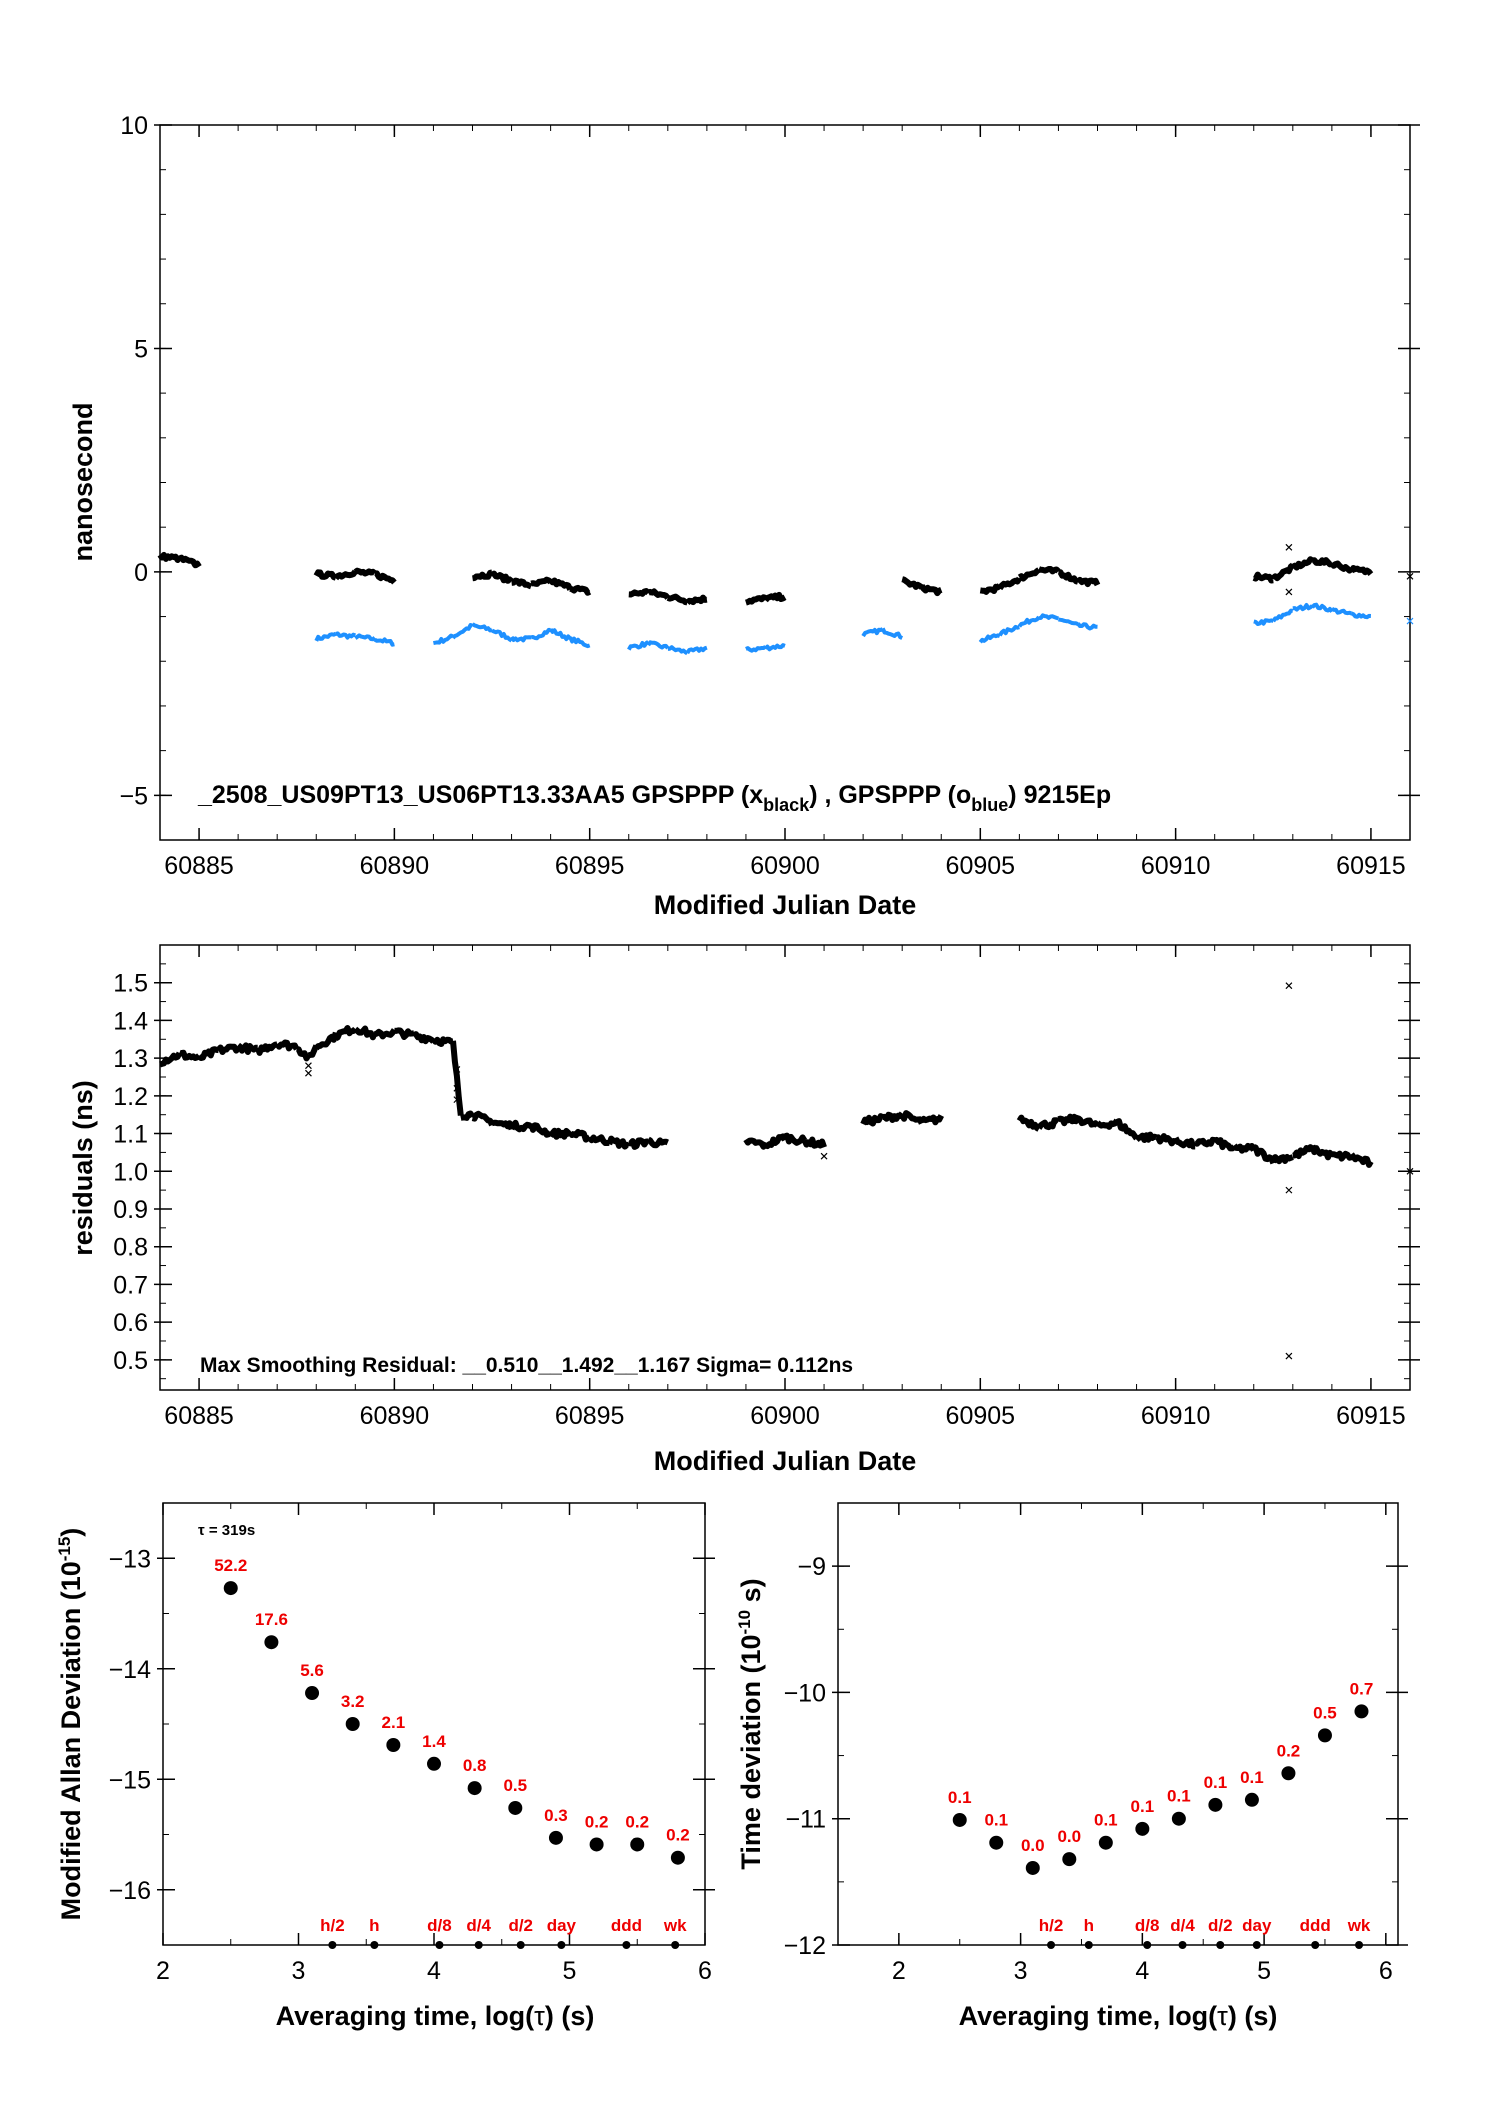 Image resolution: width=1488 pixels, height=2105 pixels. I want to click on tdev-point-label-0: 0.1, so click(960, 1797).